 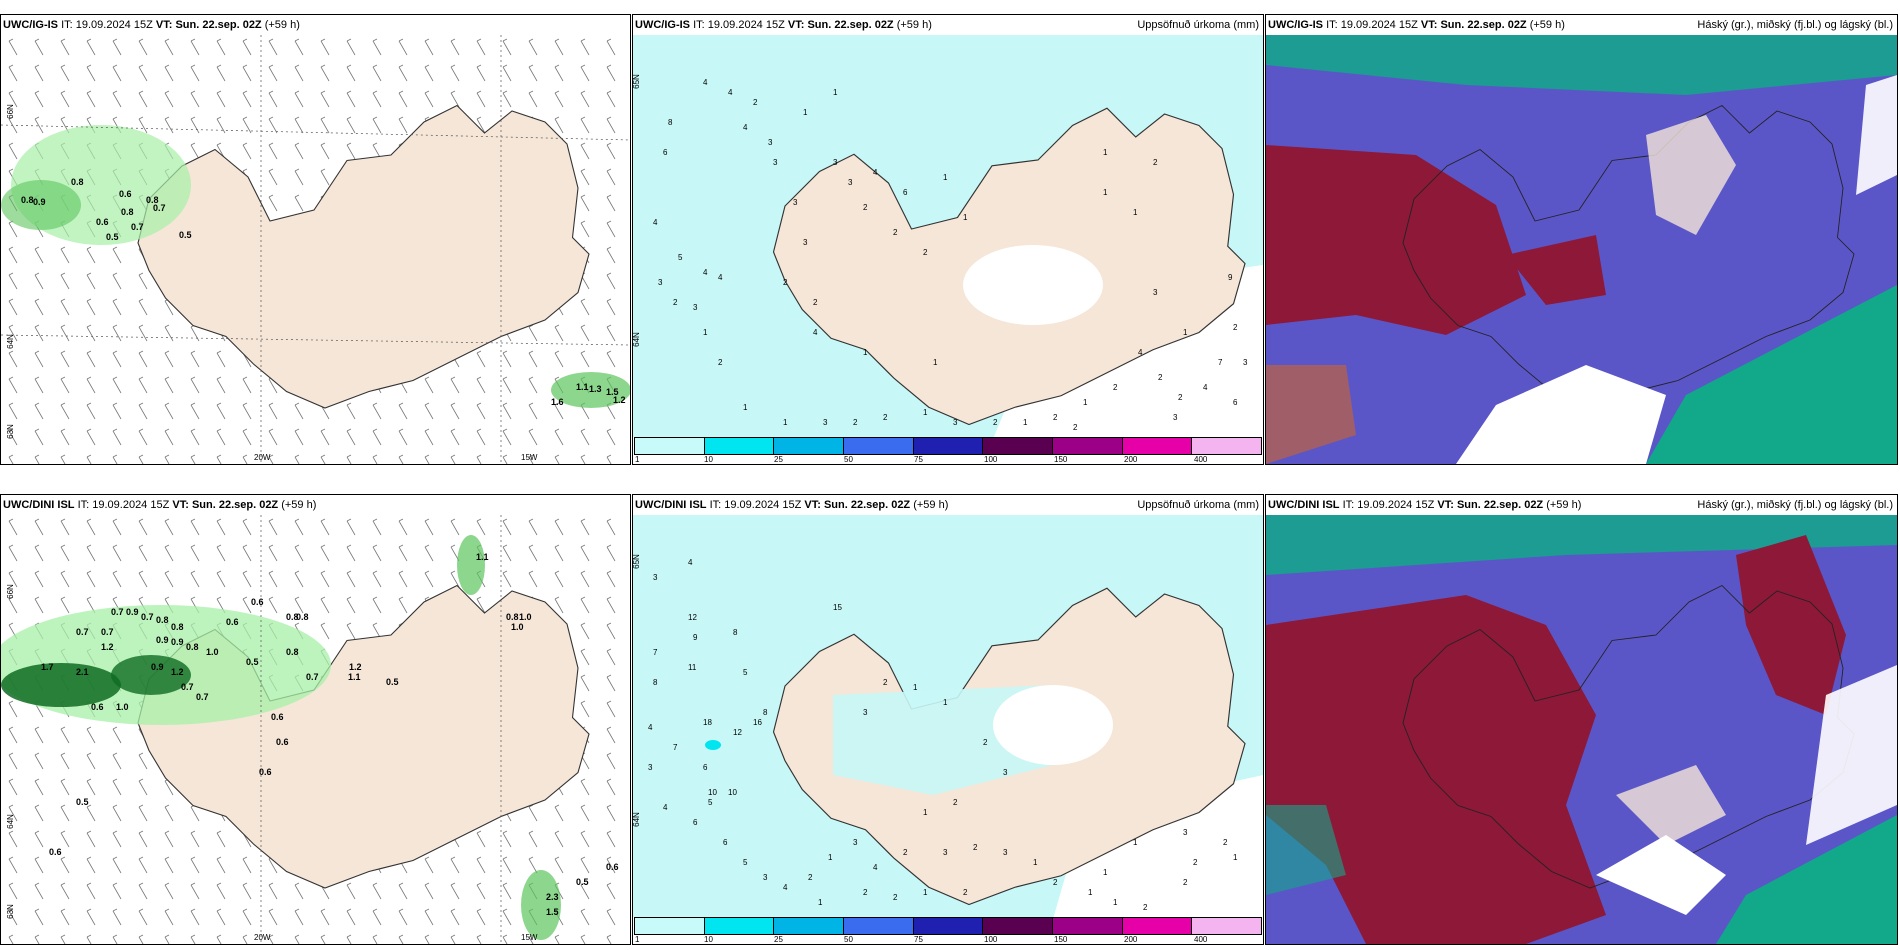 I want to click on svg-text: 1.3, so click(x=595, y=389).